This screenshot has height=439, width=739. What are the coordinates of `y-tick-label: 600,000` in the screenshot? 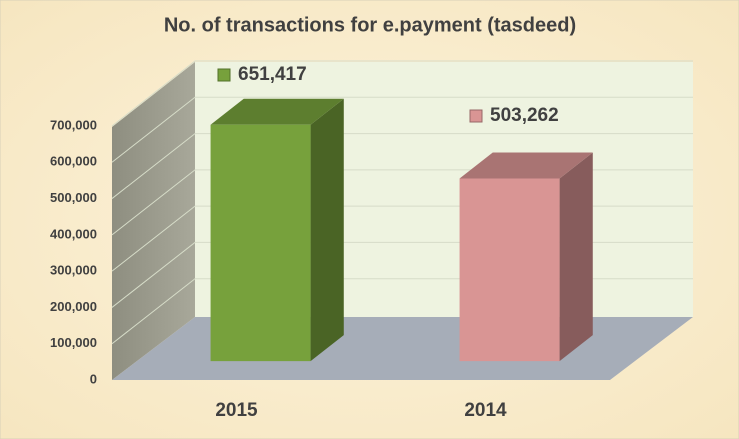 It's located at (73, 161).